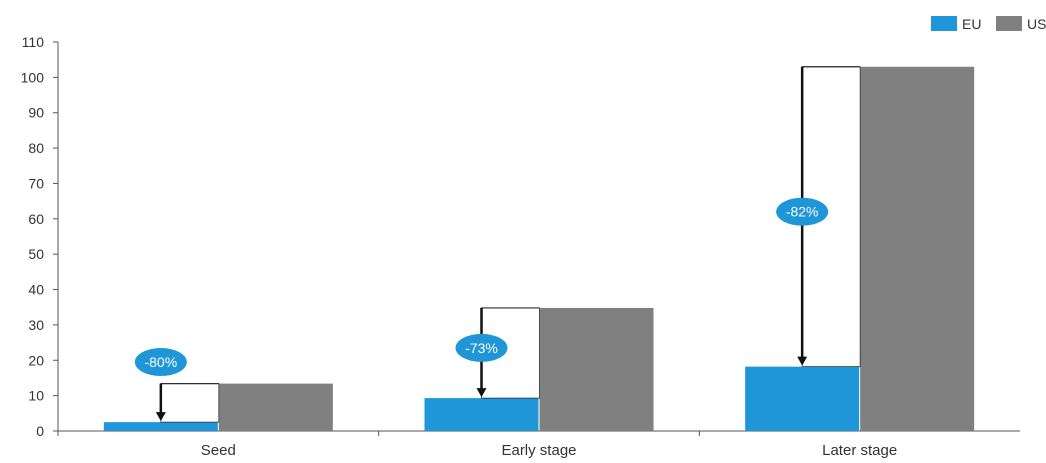 Image resolution: width=1046 pixels, height=463 pixels. I want to click on y-tick-label: 0, so click(40, 431).